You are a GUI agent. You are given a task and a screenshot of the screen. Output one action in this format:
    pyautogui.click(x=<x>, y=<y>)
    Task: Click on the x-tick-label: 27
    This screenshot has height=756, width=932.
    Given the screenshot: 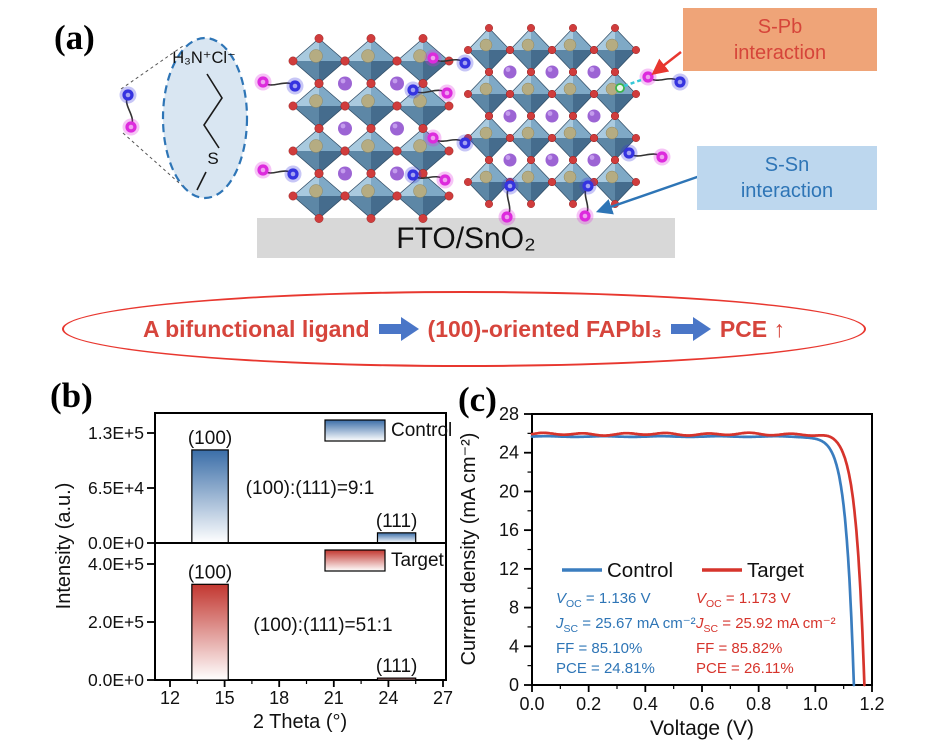 What is the action you would take?
    pyautogui.click(x=443, y=698)
    